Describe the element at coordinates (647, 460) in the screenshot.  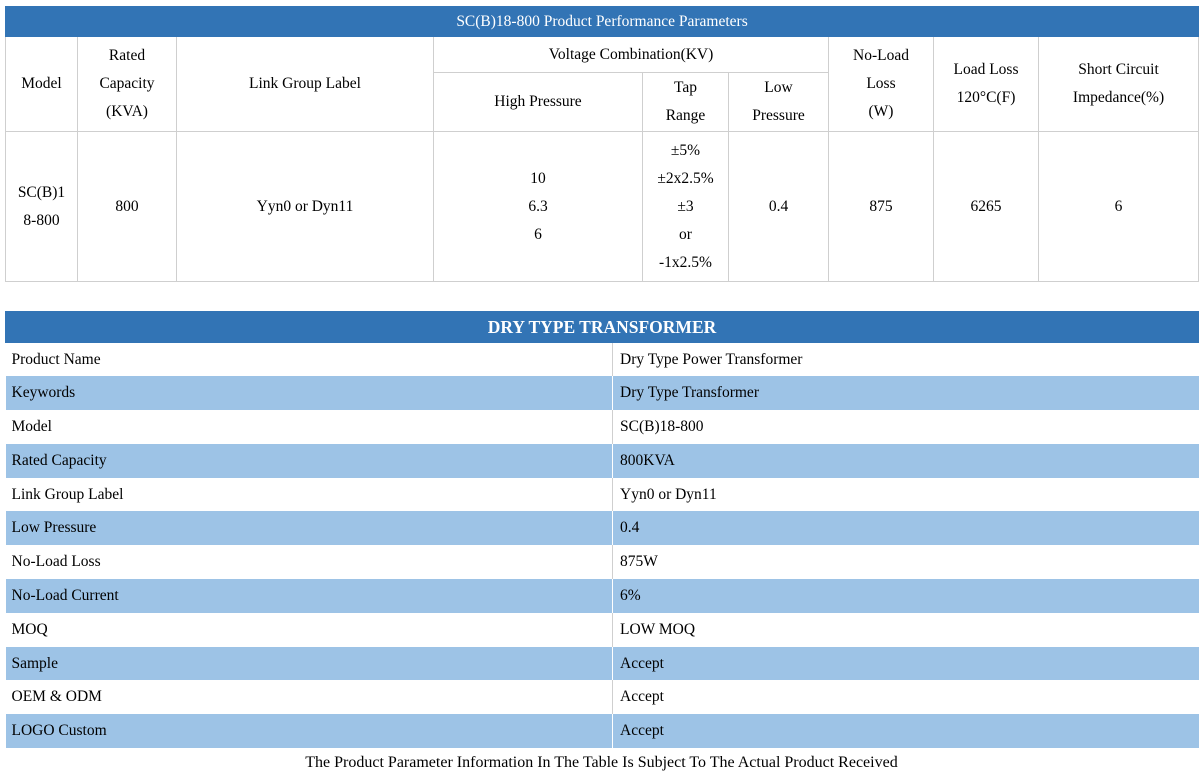
I see `details-value: 800KVA` at that location.